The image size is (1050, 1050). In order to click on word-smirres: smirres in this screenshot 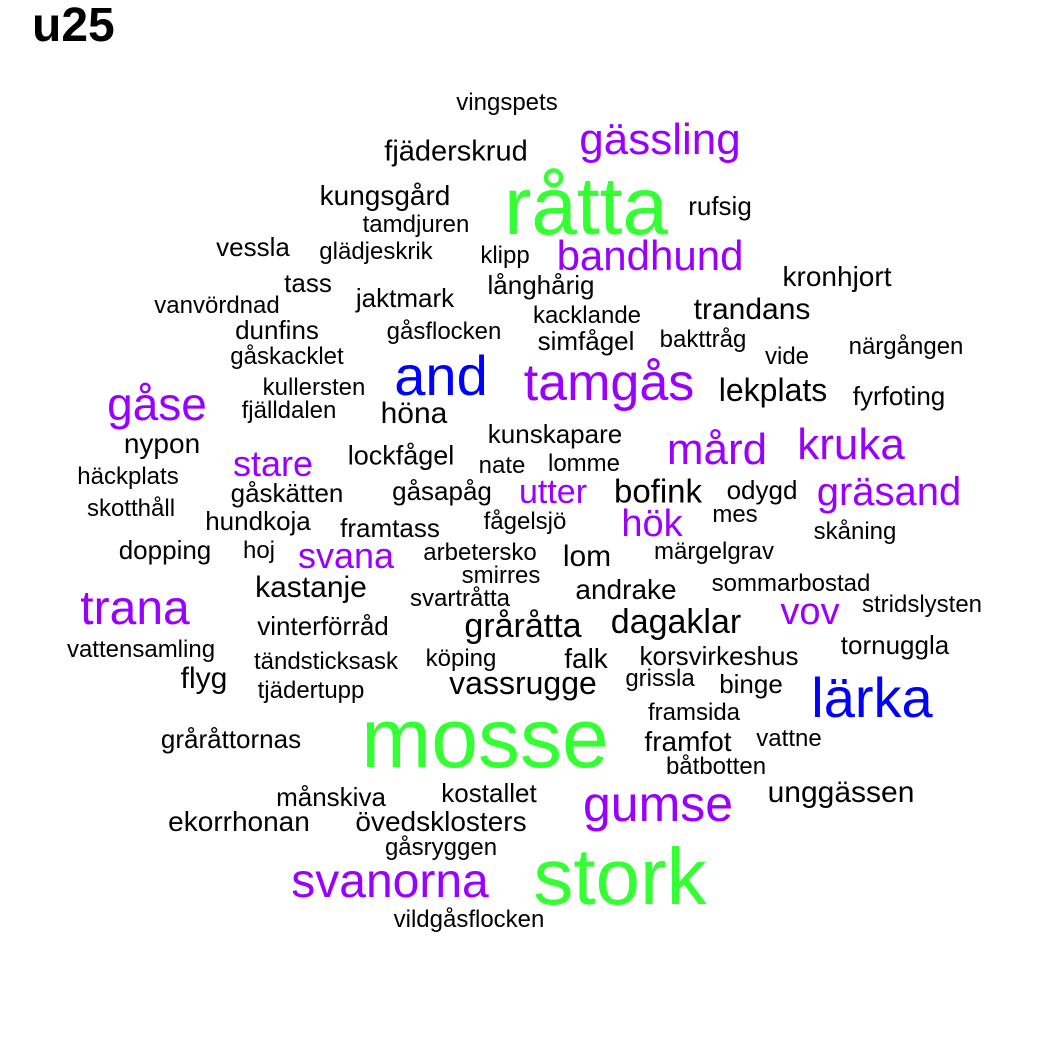, I will do `click(501, 575)`.